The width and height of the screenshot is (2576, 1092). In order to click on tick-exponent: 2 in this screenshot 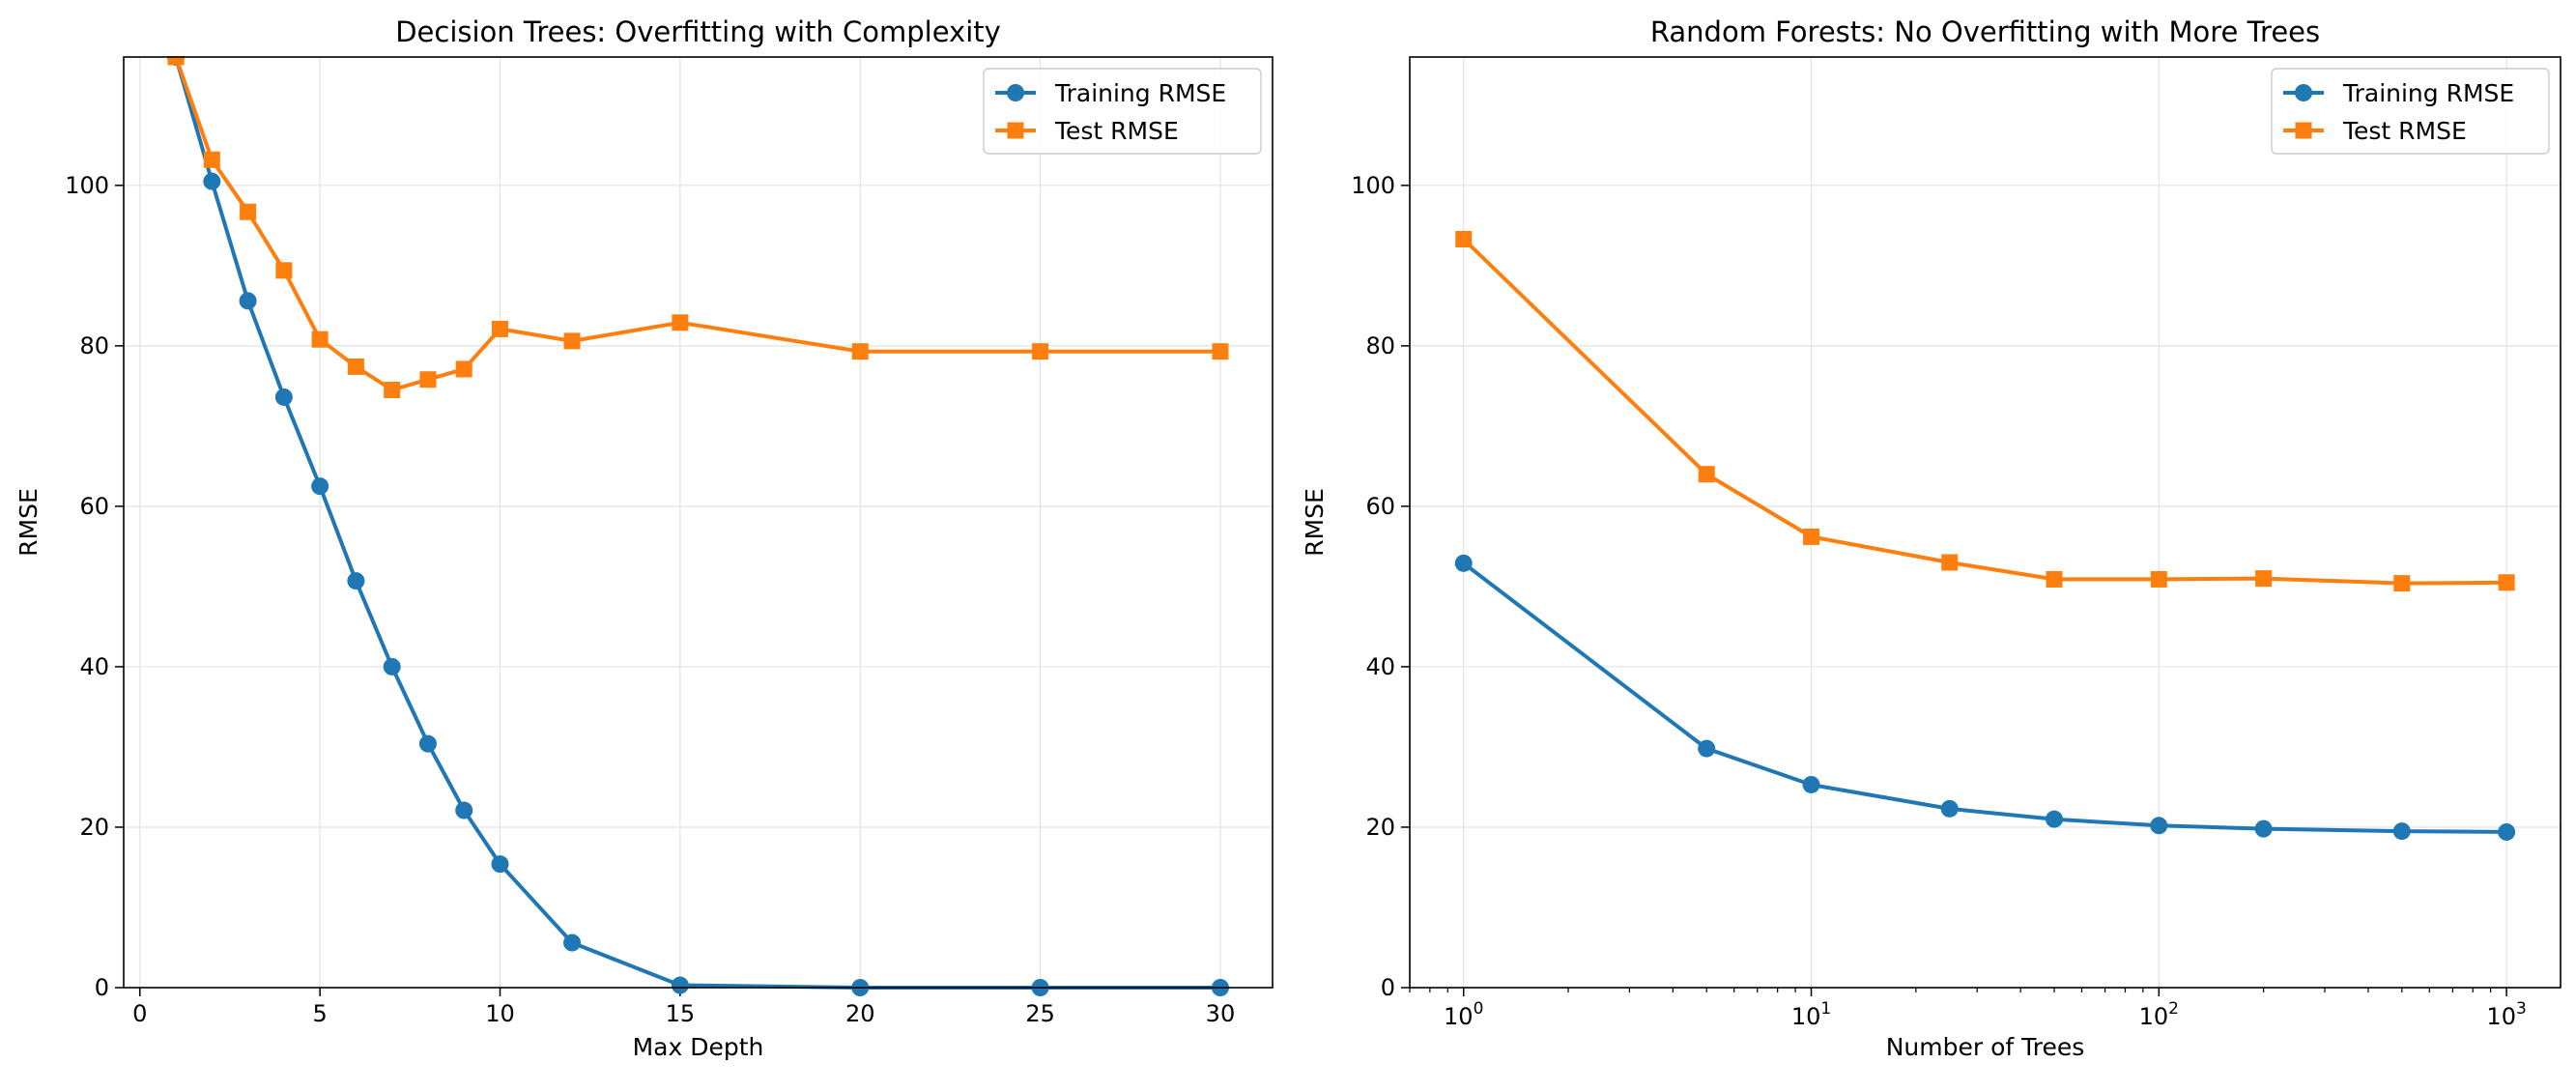, I will do `click(2174, 1009)`.